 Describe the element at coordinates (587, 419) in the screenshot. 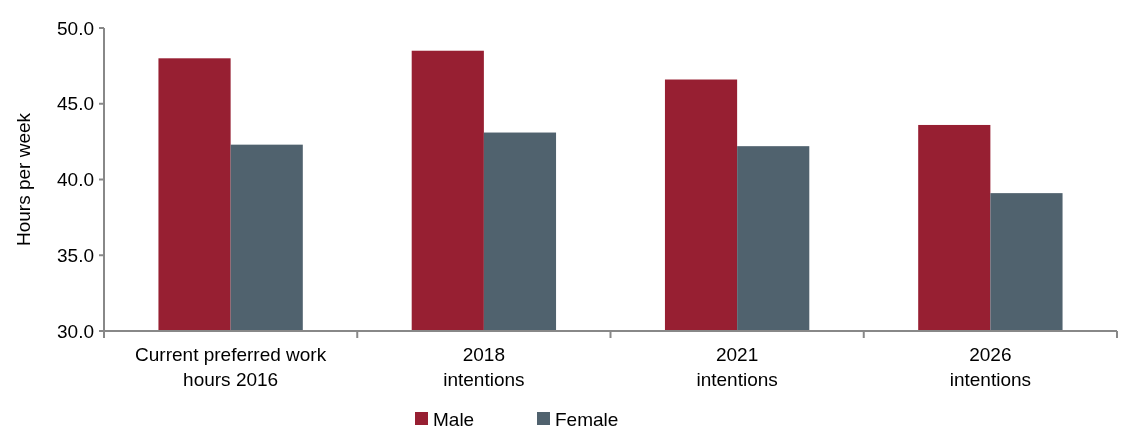

I see `legend-label: Female` at that location.